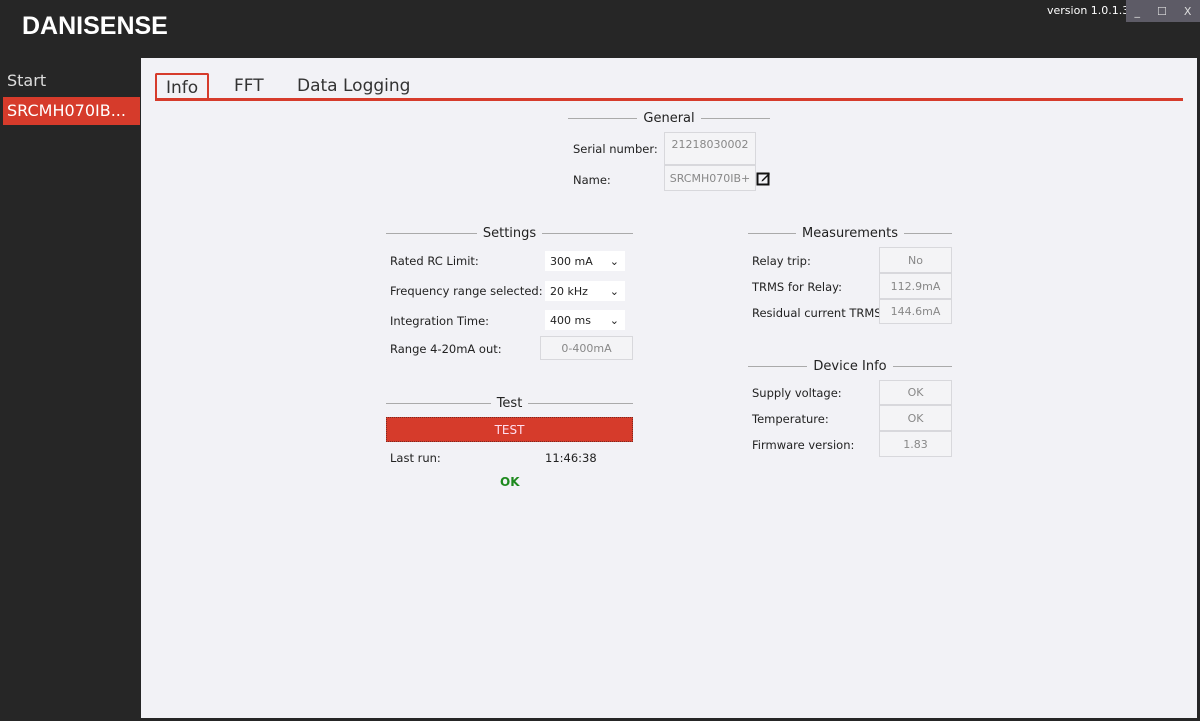 The height and width of the screenshot is (721, 1200). What do you see at coordinates (915, 392) in the screenshot?
I see `supply-voltage-value: OK` at bounding box center [915, 392].